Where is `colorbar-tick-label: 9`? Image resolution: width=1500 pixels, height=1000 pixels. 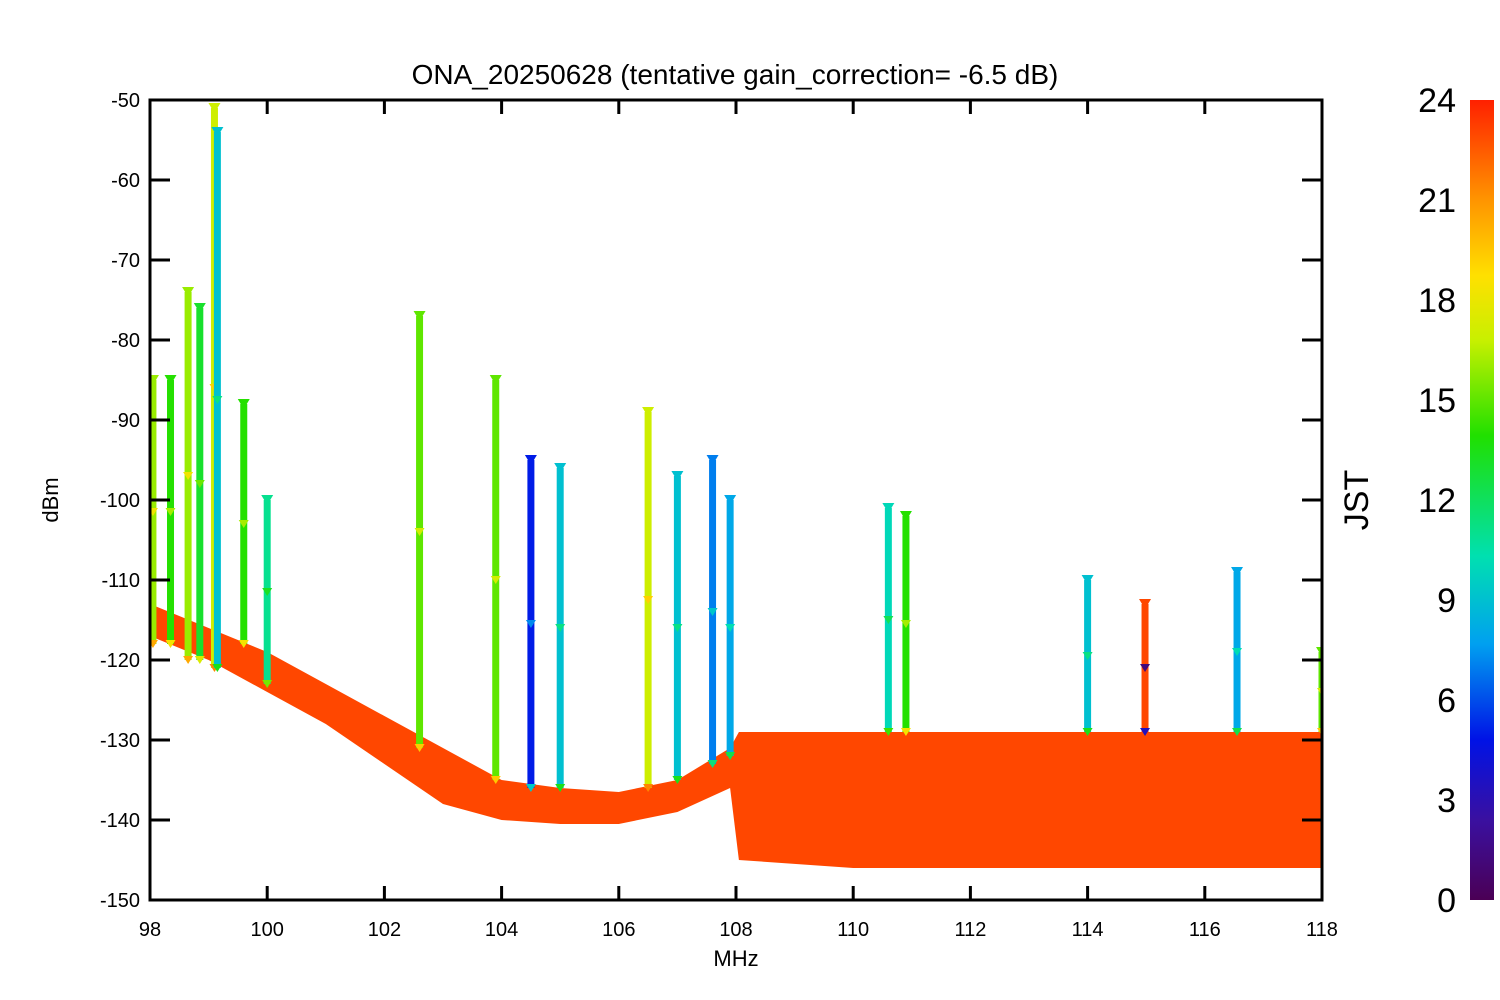
colorbar-tick-label: 9 is located at coordinates (1446, 601).